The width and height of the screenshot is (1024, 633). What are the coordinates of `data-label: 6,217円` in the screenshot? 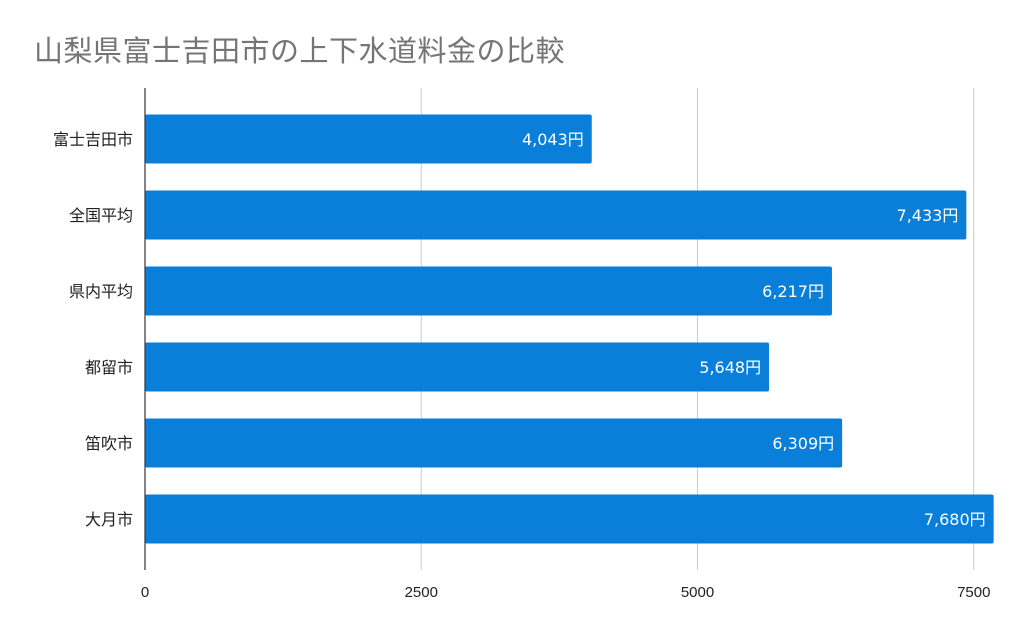 It's located at (793, 291).